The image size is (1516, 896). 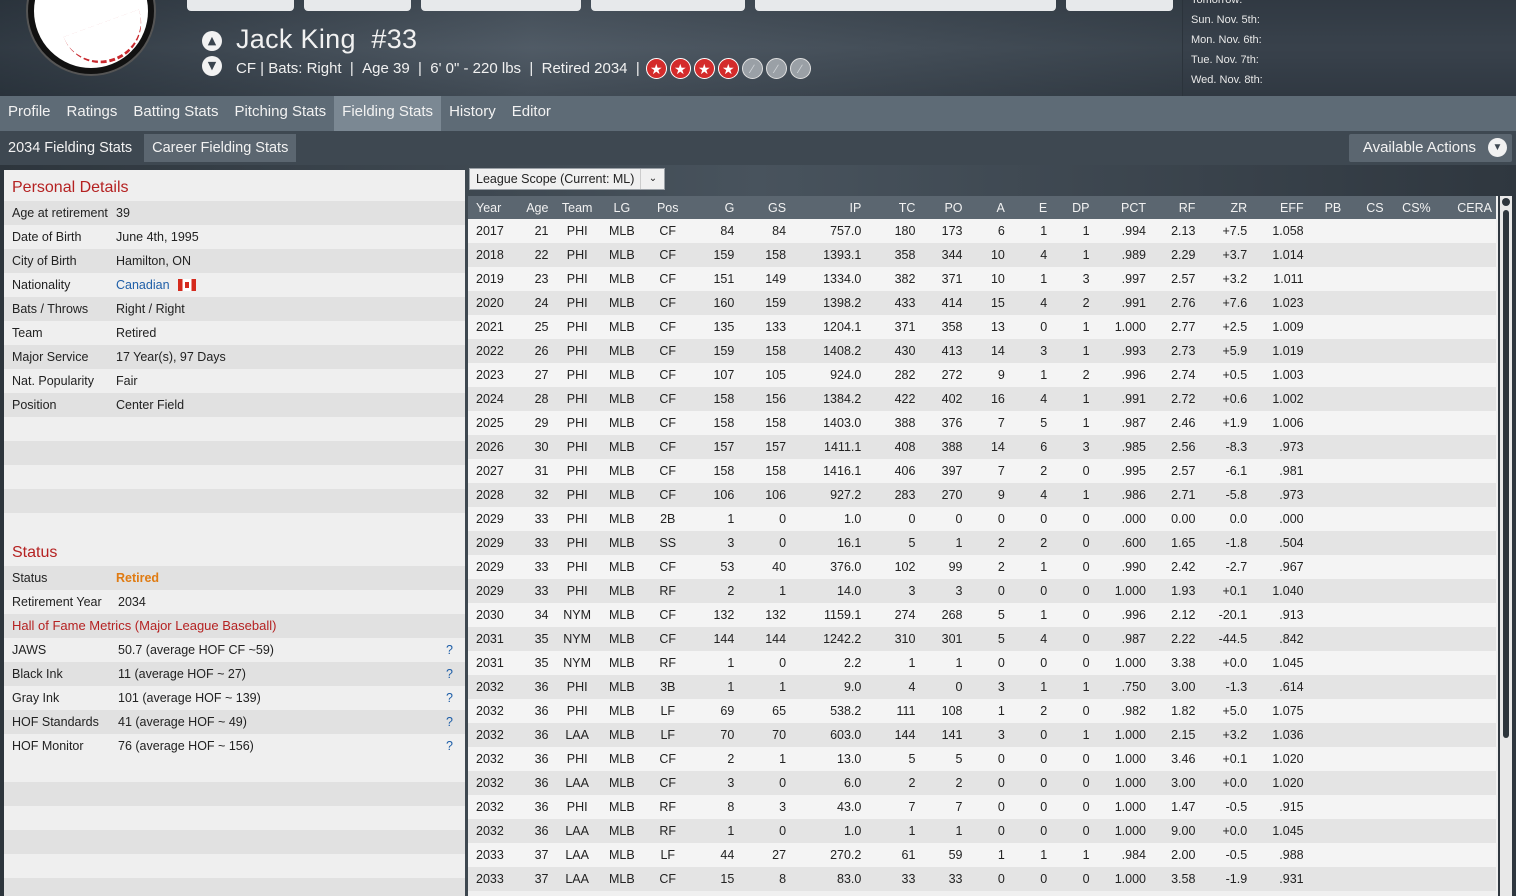 What do you see at coordinates (1416, 207) in the screenshot?
I see `column-header-cs-pct: CS%` at bounding box center [1416, 207].